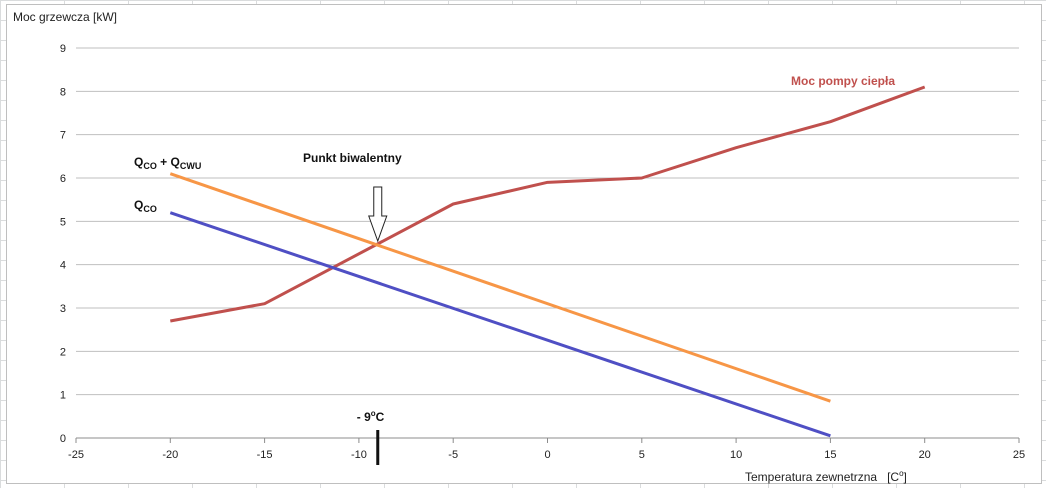  Describe the element at coordinates (63, 266) in the screenshot. I see `y-tick-label: 4` at that location.